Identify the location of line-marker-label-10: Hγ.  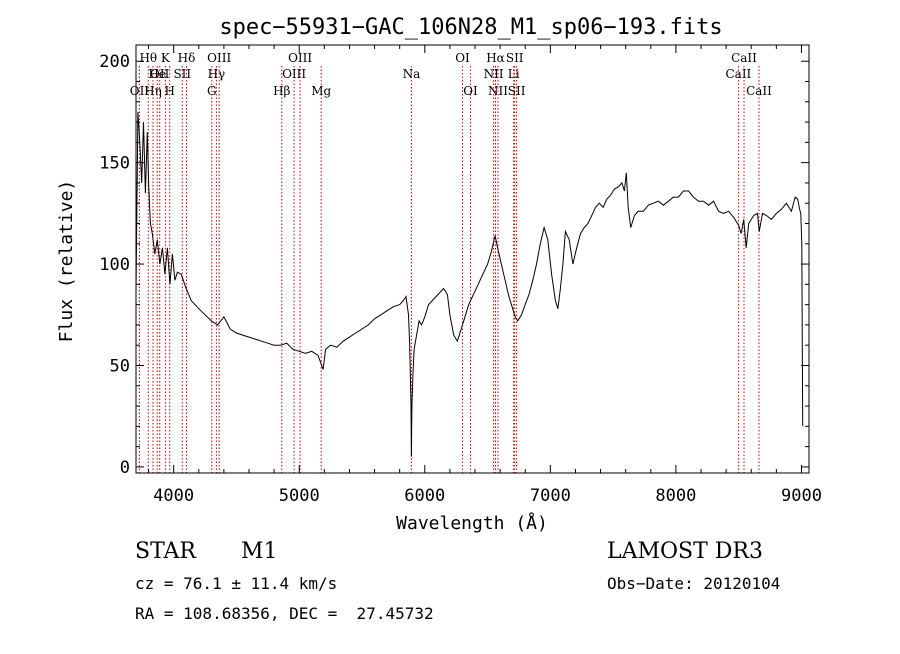
(217, 74).